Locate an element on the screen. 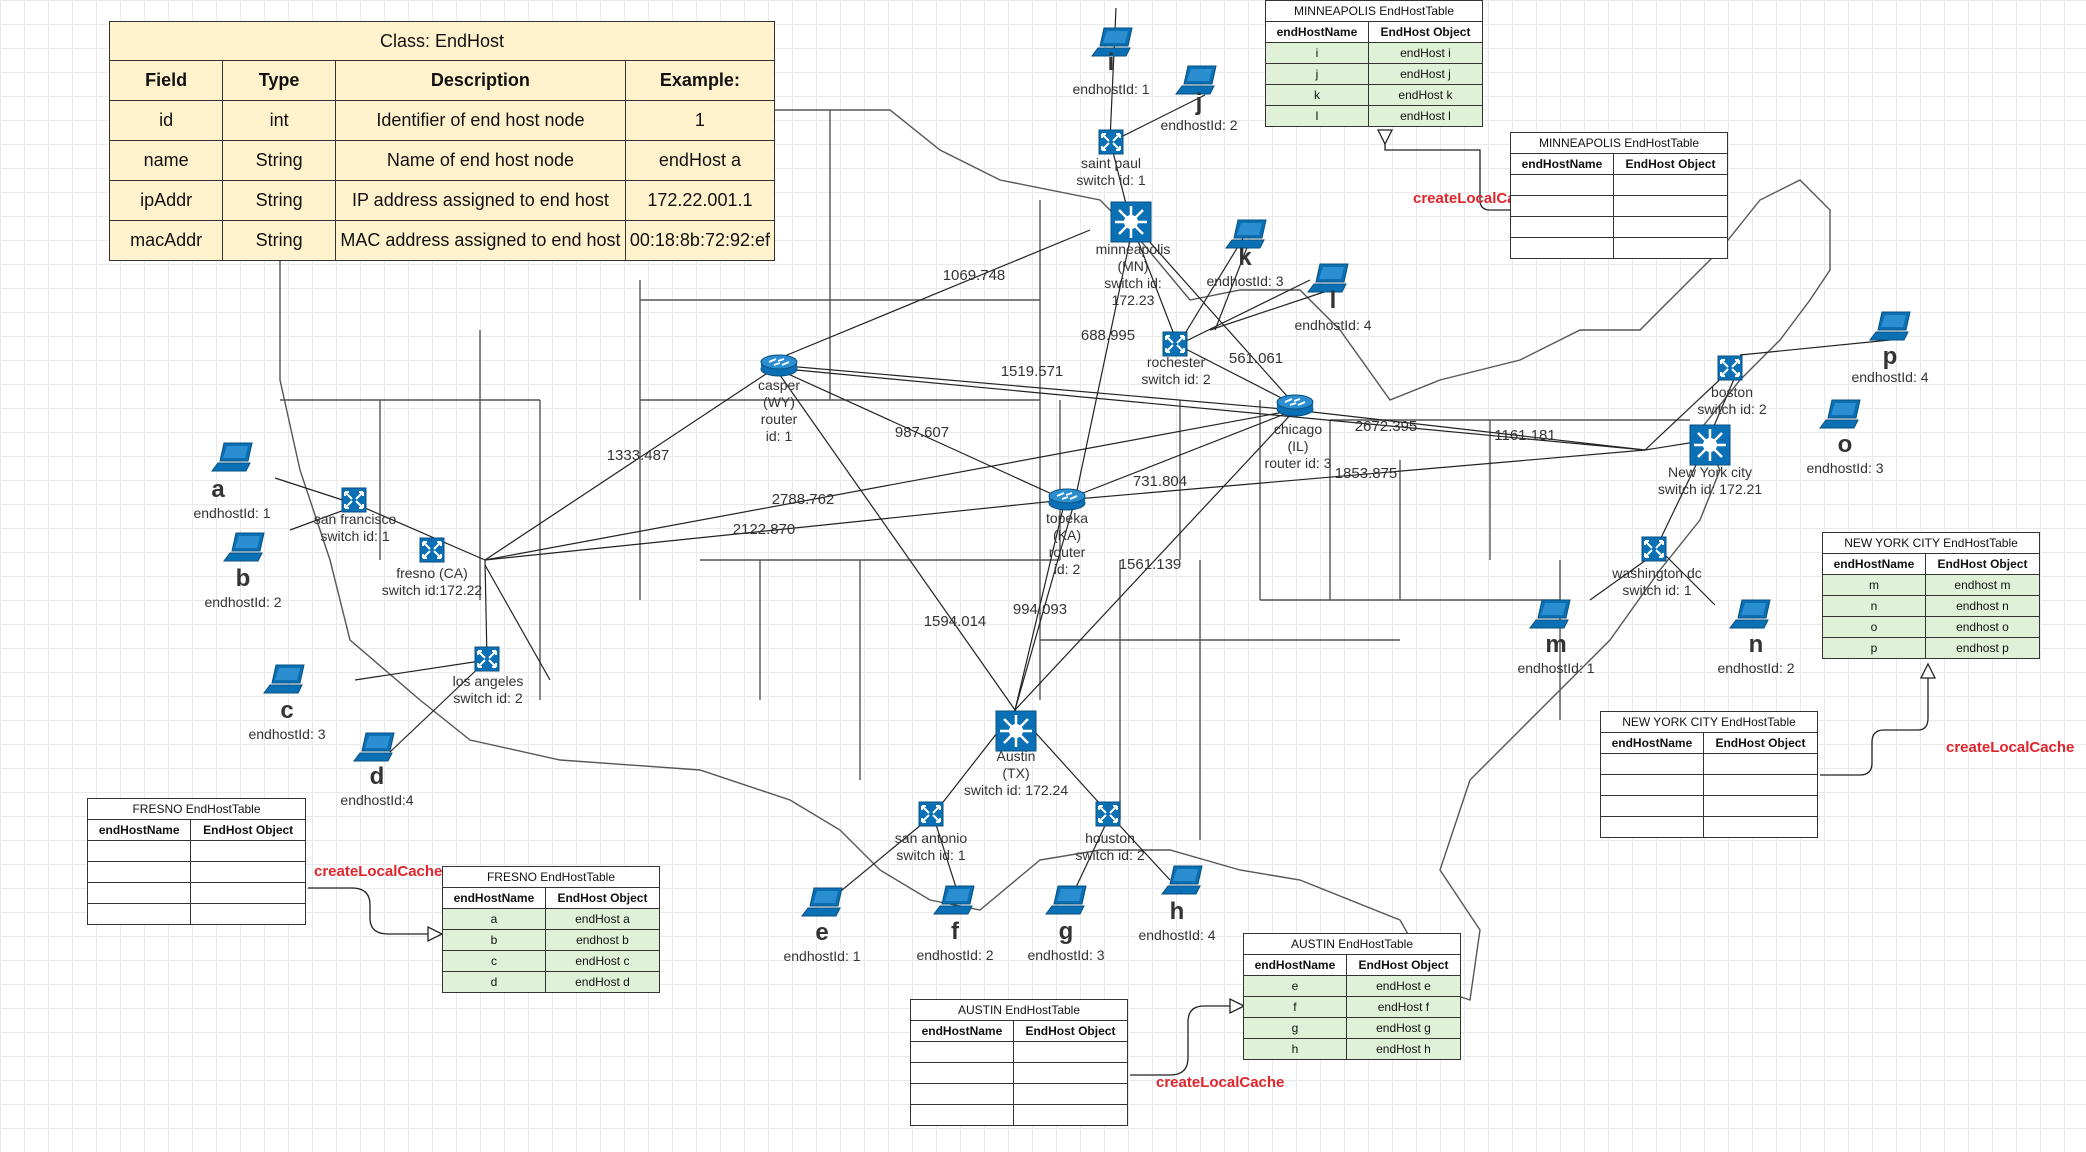 The image size is (2086, 1152). table-row: n endhost n is located at coordinates (1931, 606).